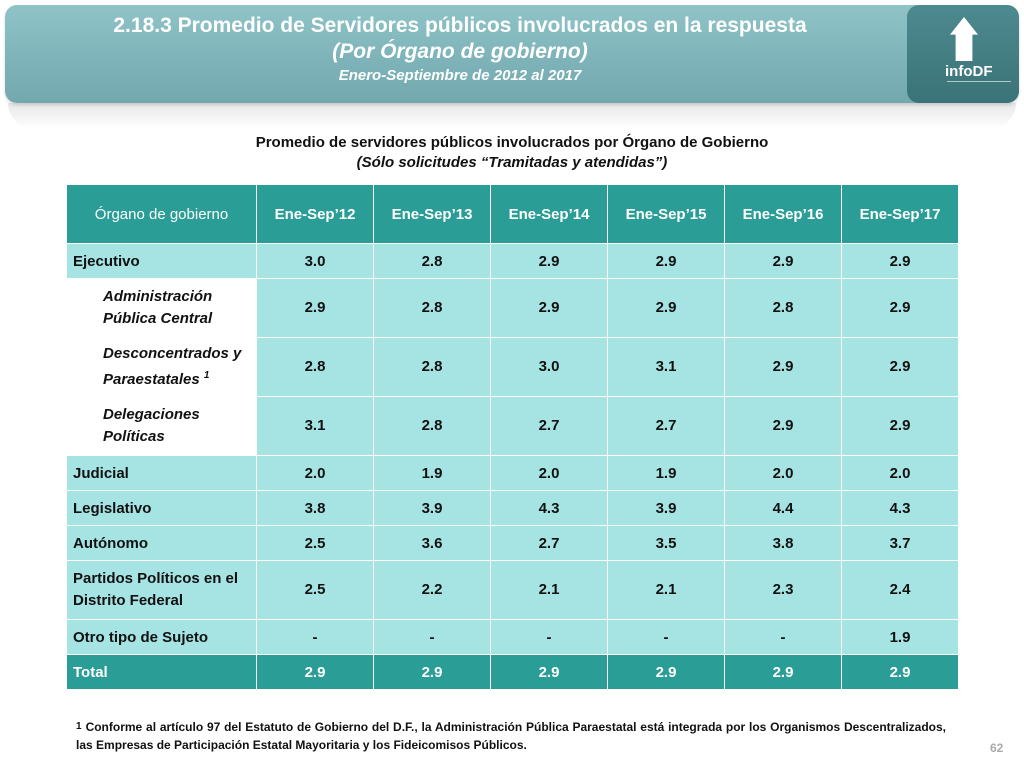  I want to click on table-row: Judicial 2.0 1.9 2.0 1.9 2.0 2.0, so click(512, 473).